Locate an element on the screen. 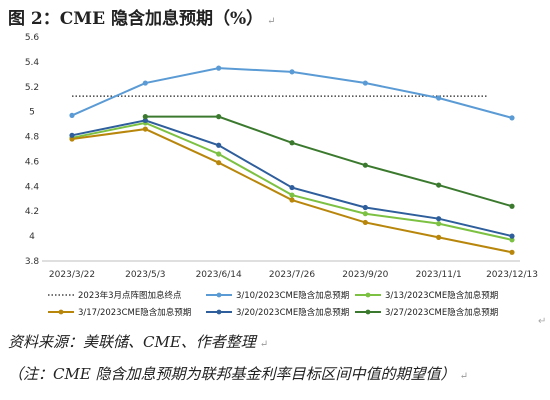 The height and width of the screenshot is (400, 550). series-line is located at coordinates (292, 93).